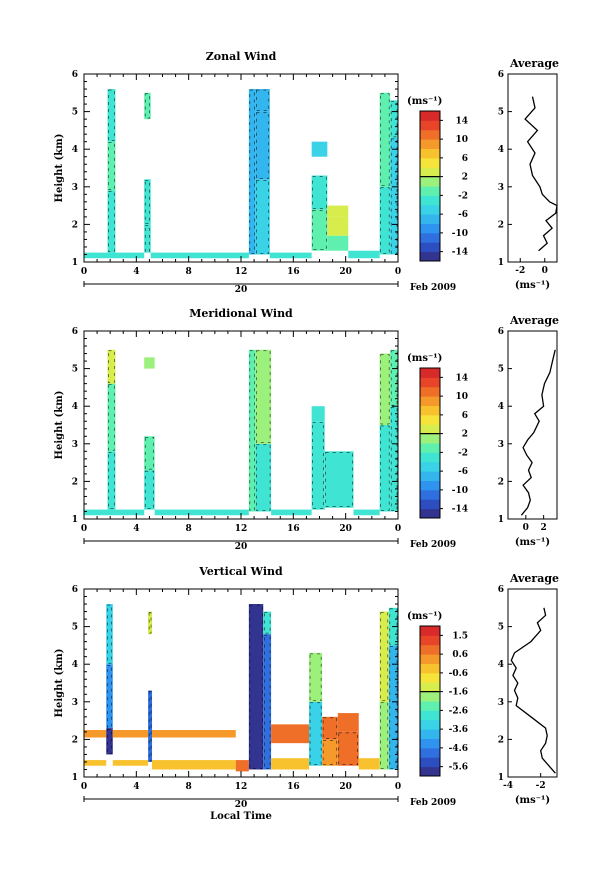 This screenshot has width=610, height=873. I want to click on average-profile-line, so click(538, 432).